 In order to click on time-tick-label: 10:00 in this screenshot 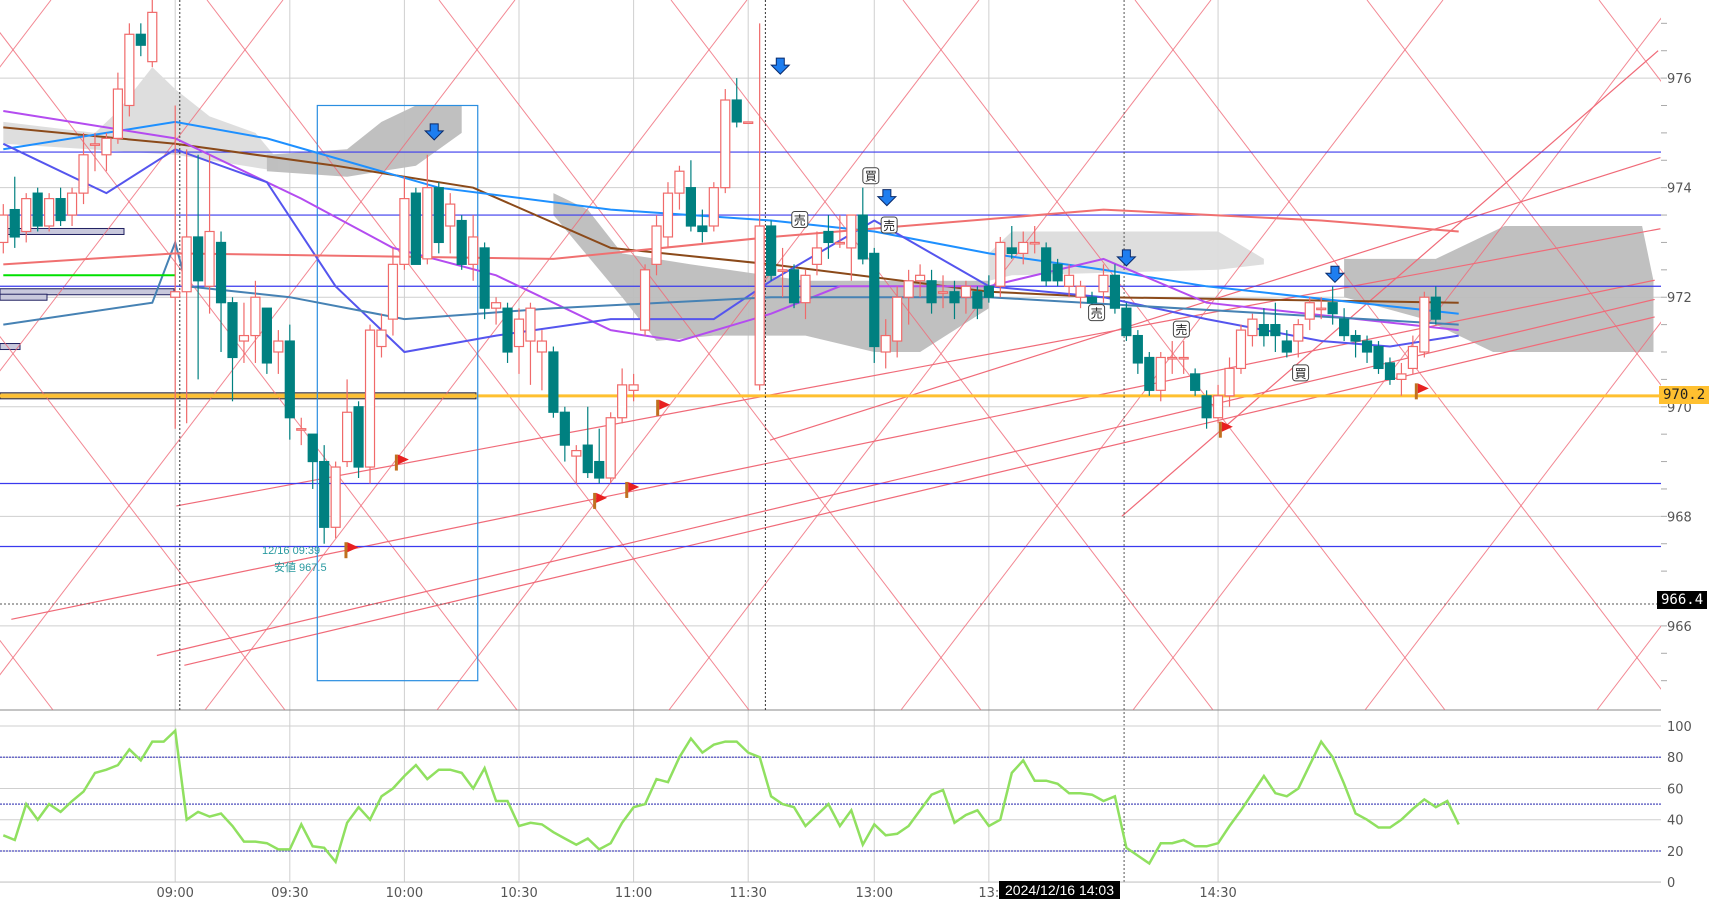, I will do `click(404, 893)`.